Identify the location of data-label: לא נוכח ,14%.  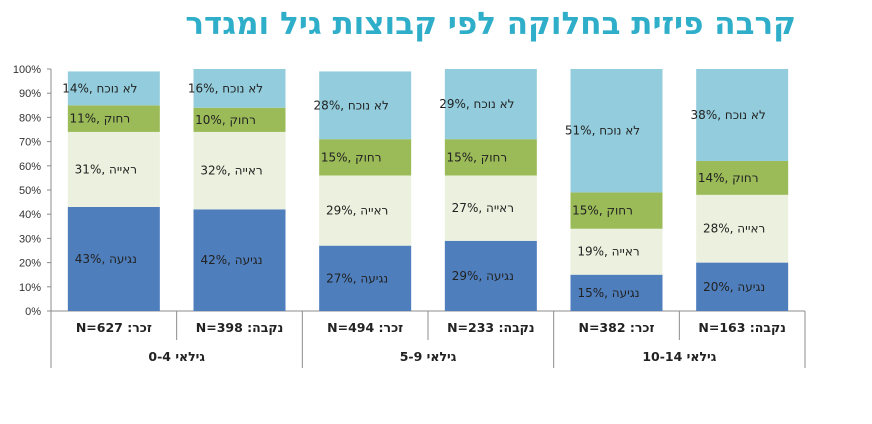
(99, 88).